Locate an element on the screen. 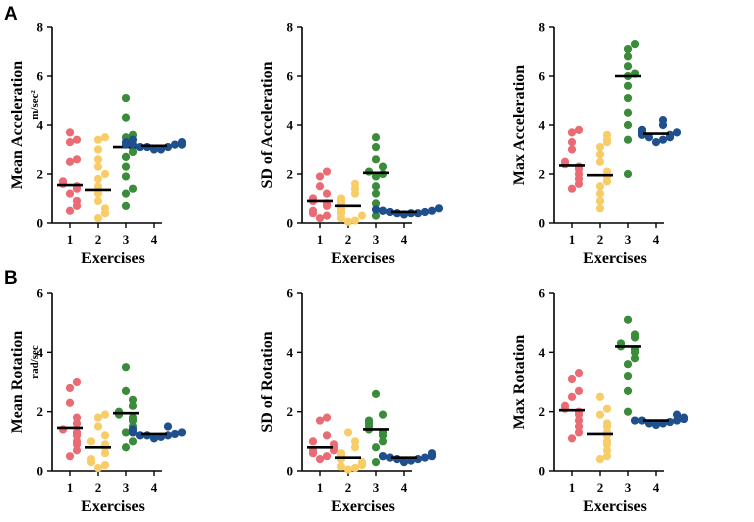 The width and height of the screenshot is (754, 522). panel-letter-b: B is located at coordinates (11, 278).